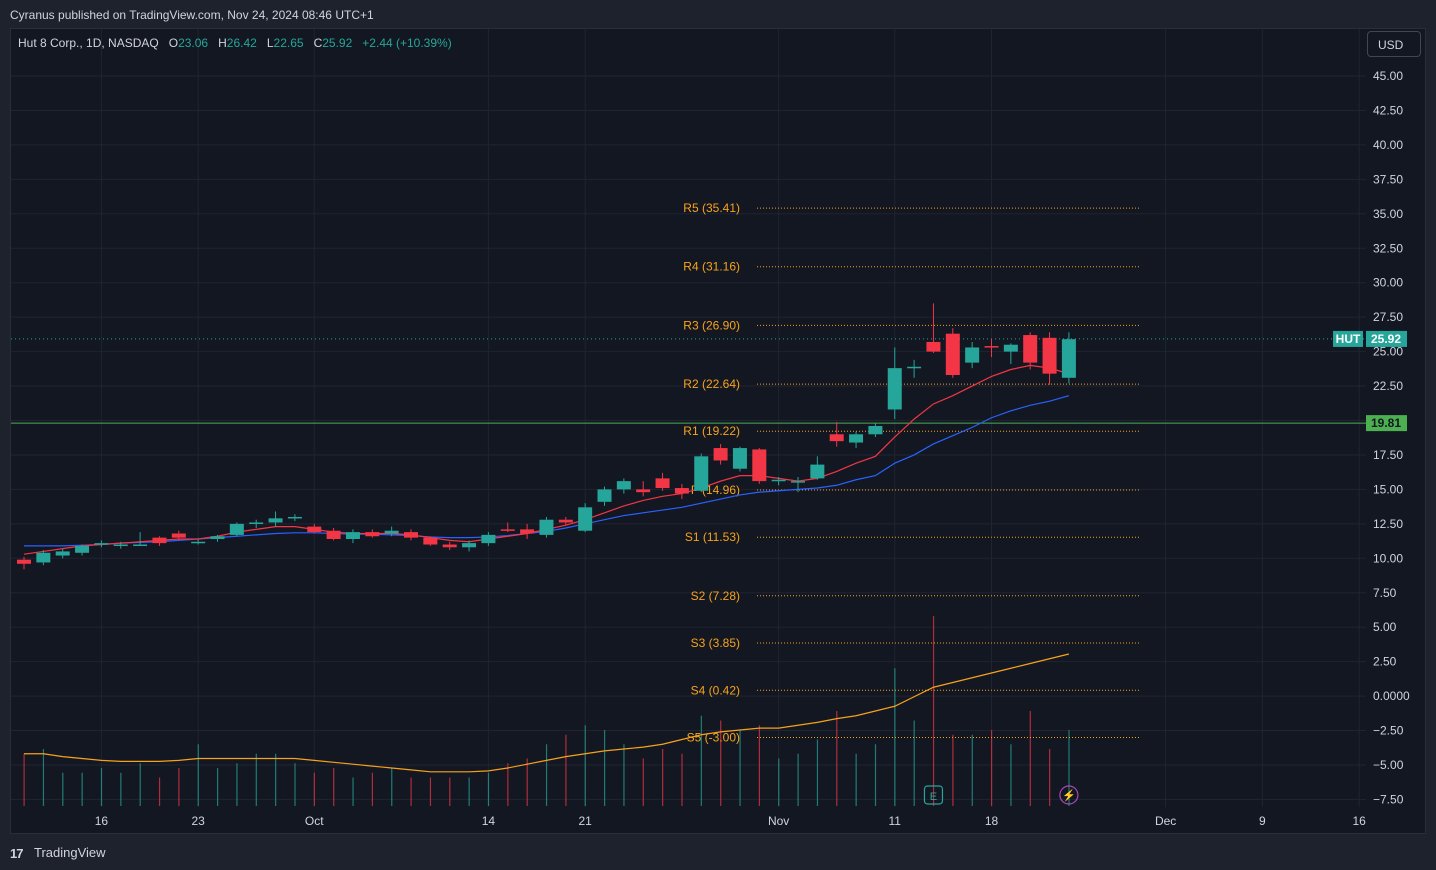 The image size is (1436, 870). What do you see at coordinates (1386, 423) in the screenshot?
I see `support-price-label: 19.81` at bounding box center [1386, 423].